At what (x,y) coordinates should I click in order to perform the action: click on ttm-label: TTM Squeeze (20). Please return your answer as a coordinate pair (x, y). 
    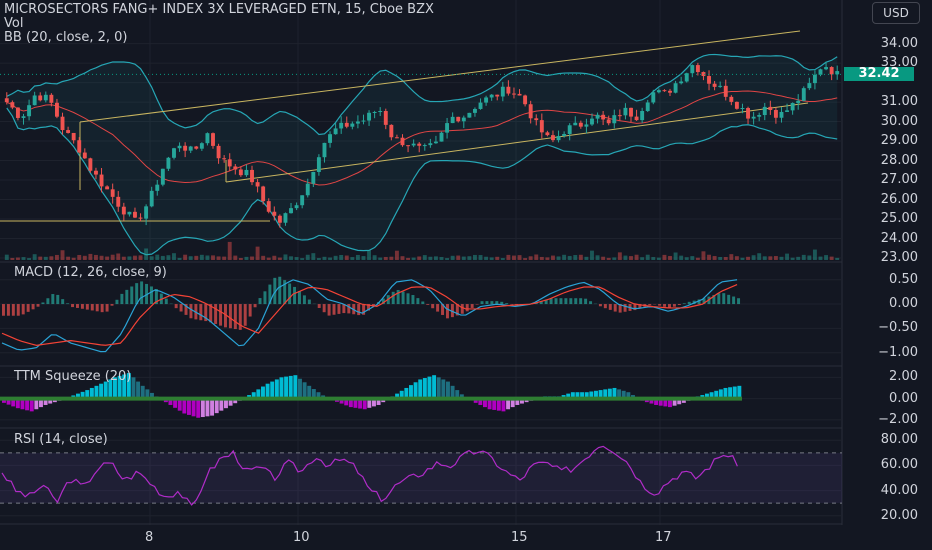
    Looking at the image, I should click on (73, 376).